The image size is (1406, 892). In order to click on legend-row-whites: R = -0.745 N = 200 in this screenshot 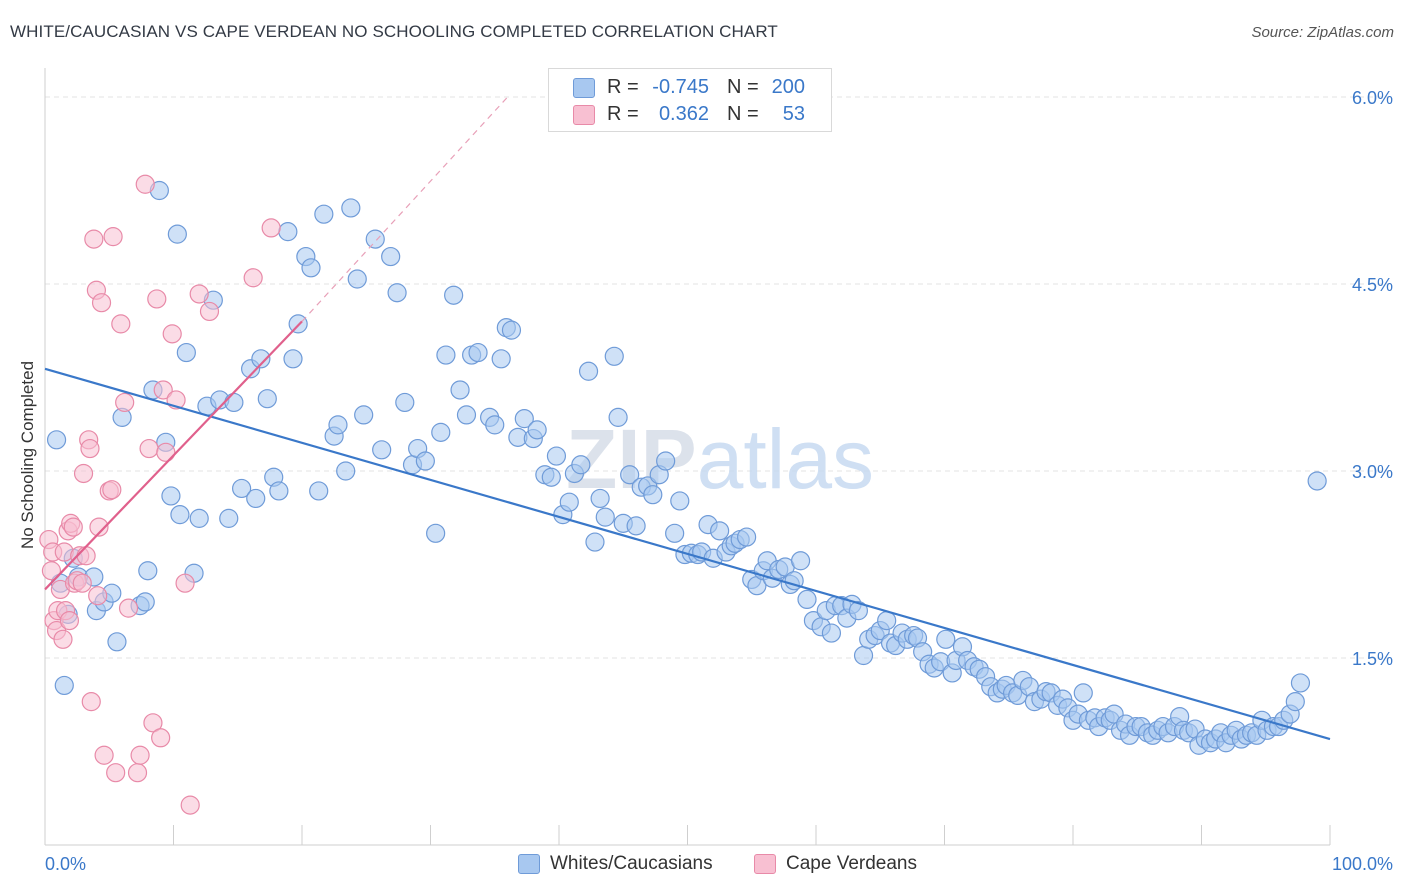, I will do `click(690, 87)`.